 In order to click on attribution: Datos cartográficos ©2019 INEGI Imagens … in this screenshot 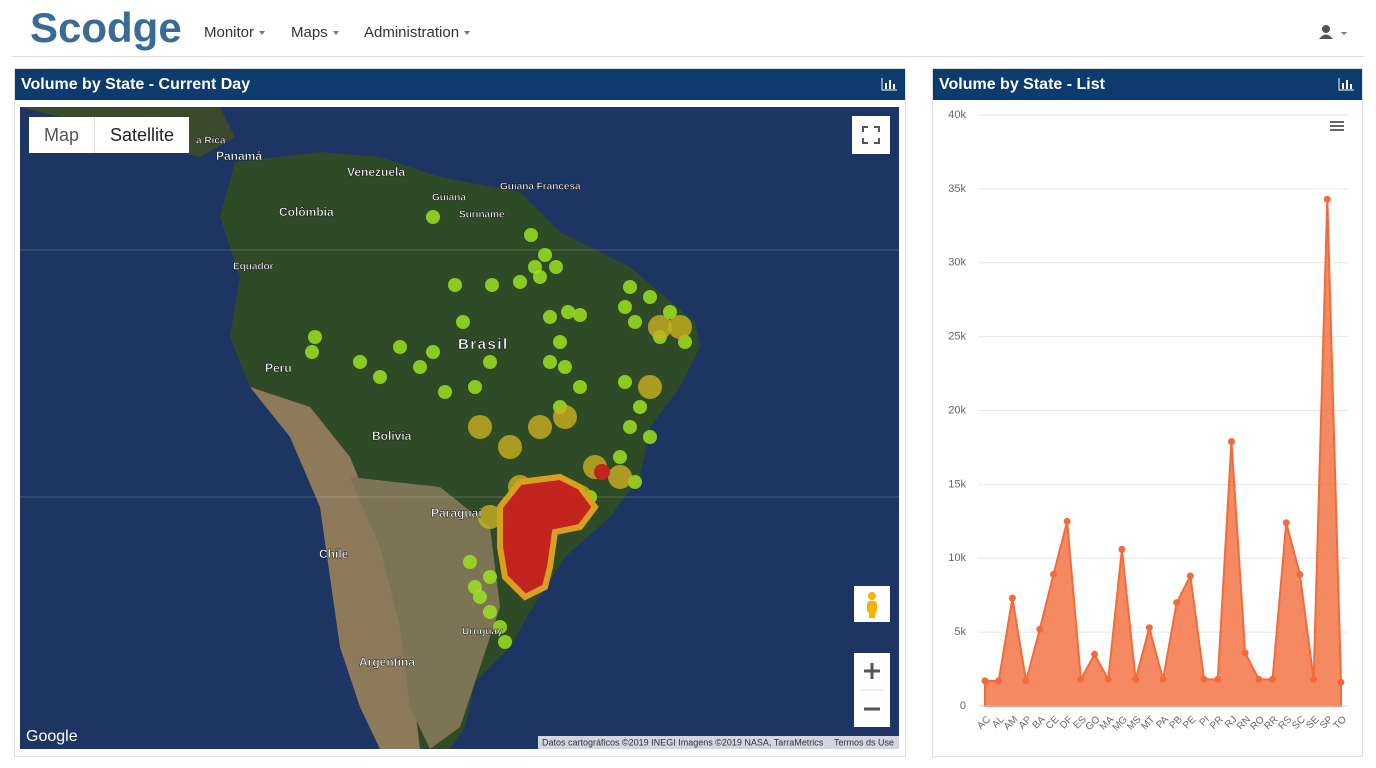, I will do `click(683, 742)`.